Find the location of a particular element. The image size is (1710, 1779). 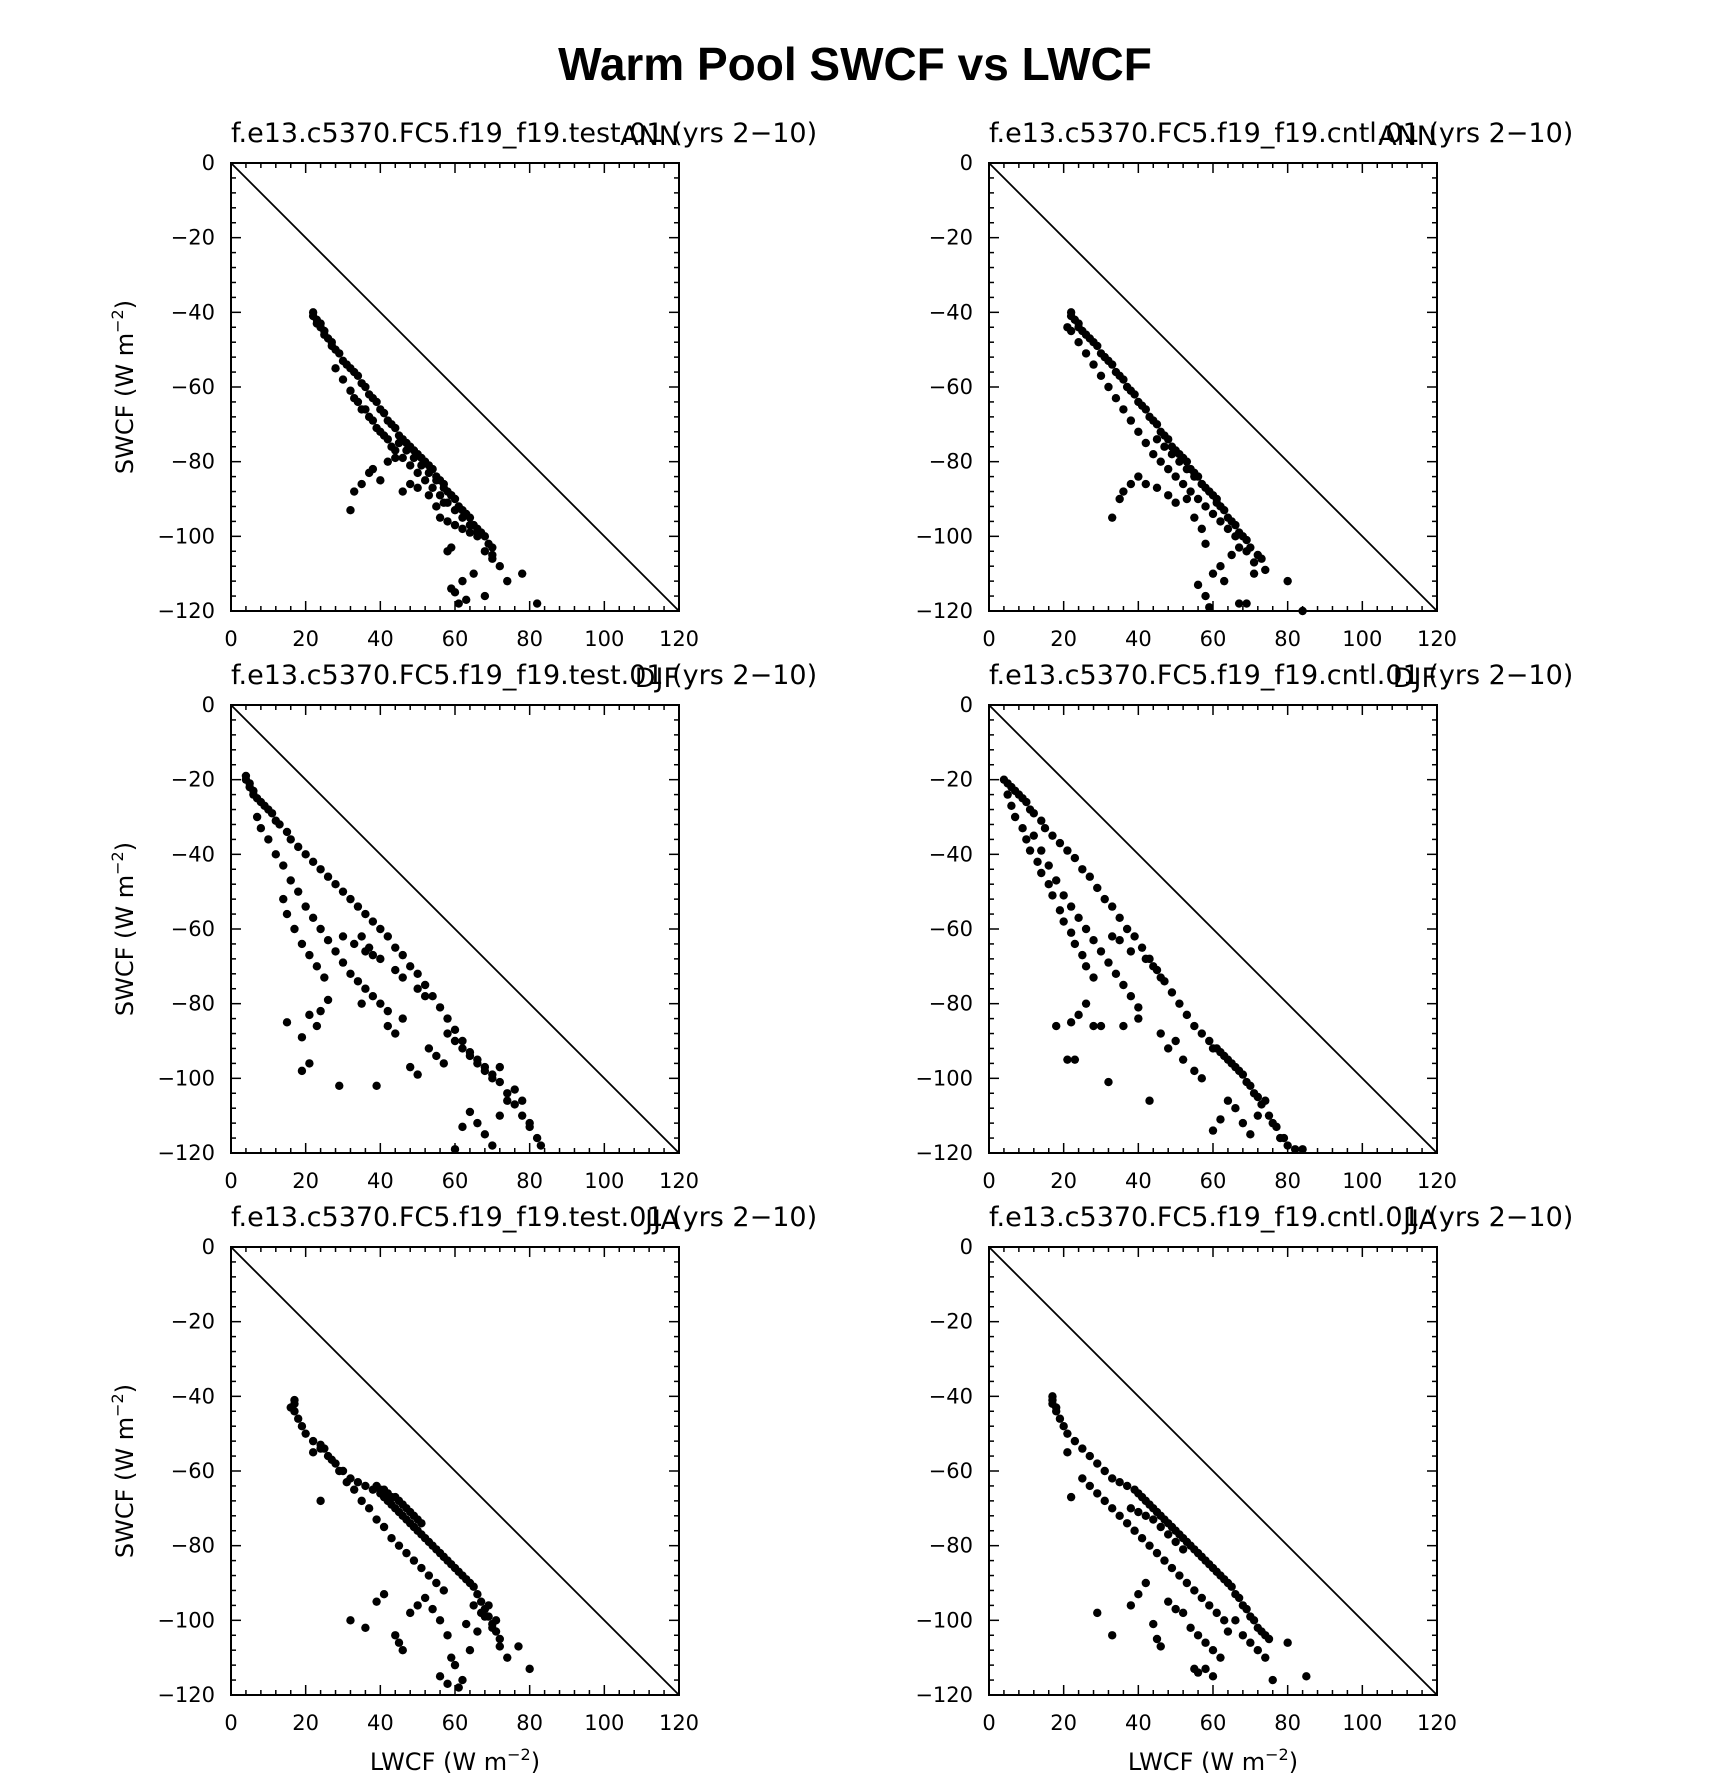

x-tick-label: 40 is located at coordinates (1138, 639).